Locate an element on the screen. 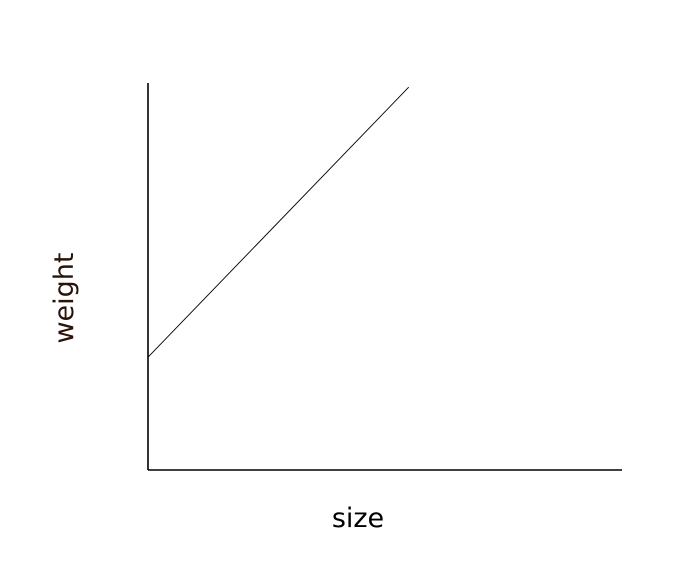 Image resolution: width=699 pixels, height=575 pixels. x-axis-label: size is located at coordinates (358, 518).